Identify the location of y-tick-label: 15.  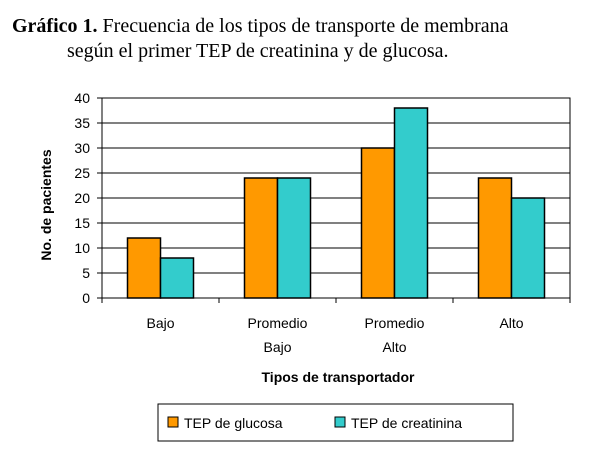
(82, 223).